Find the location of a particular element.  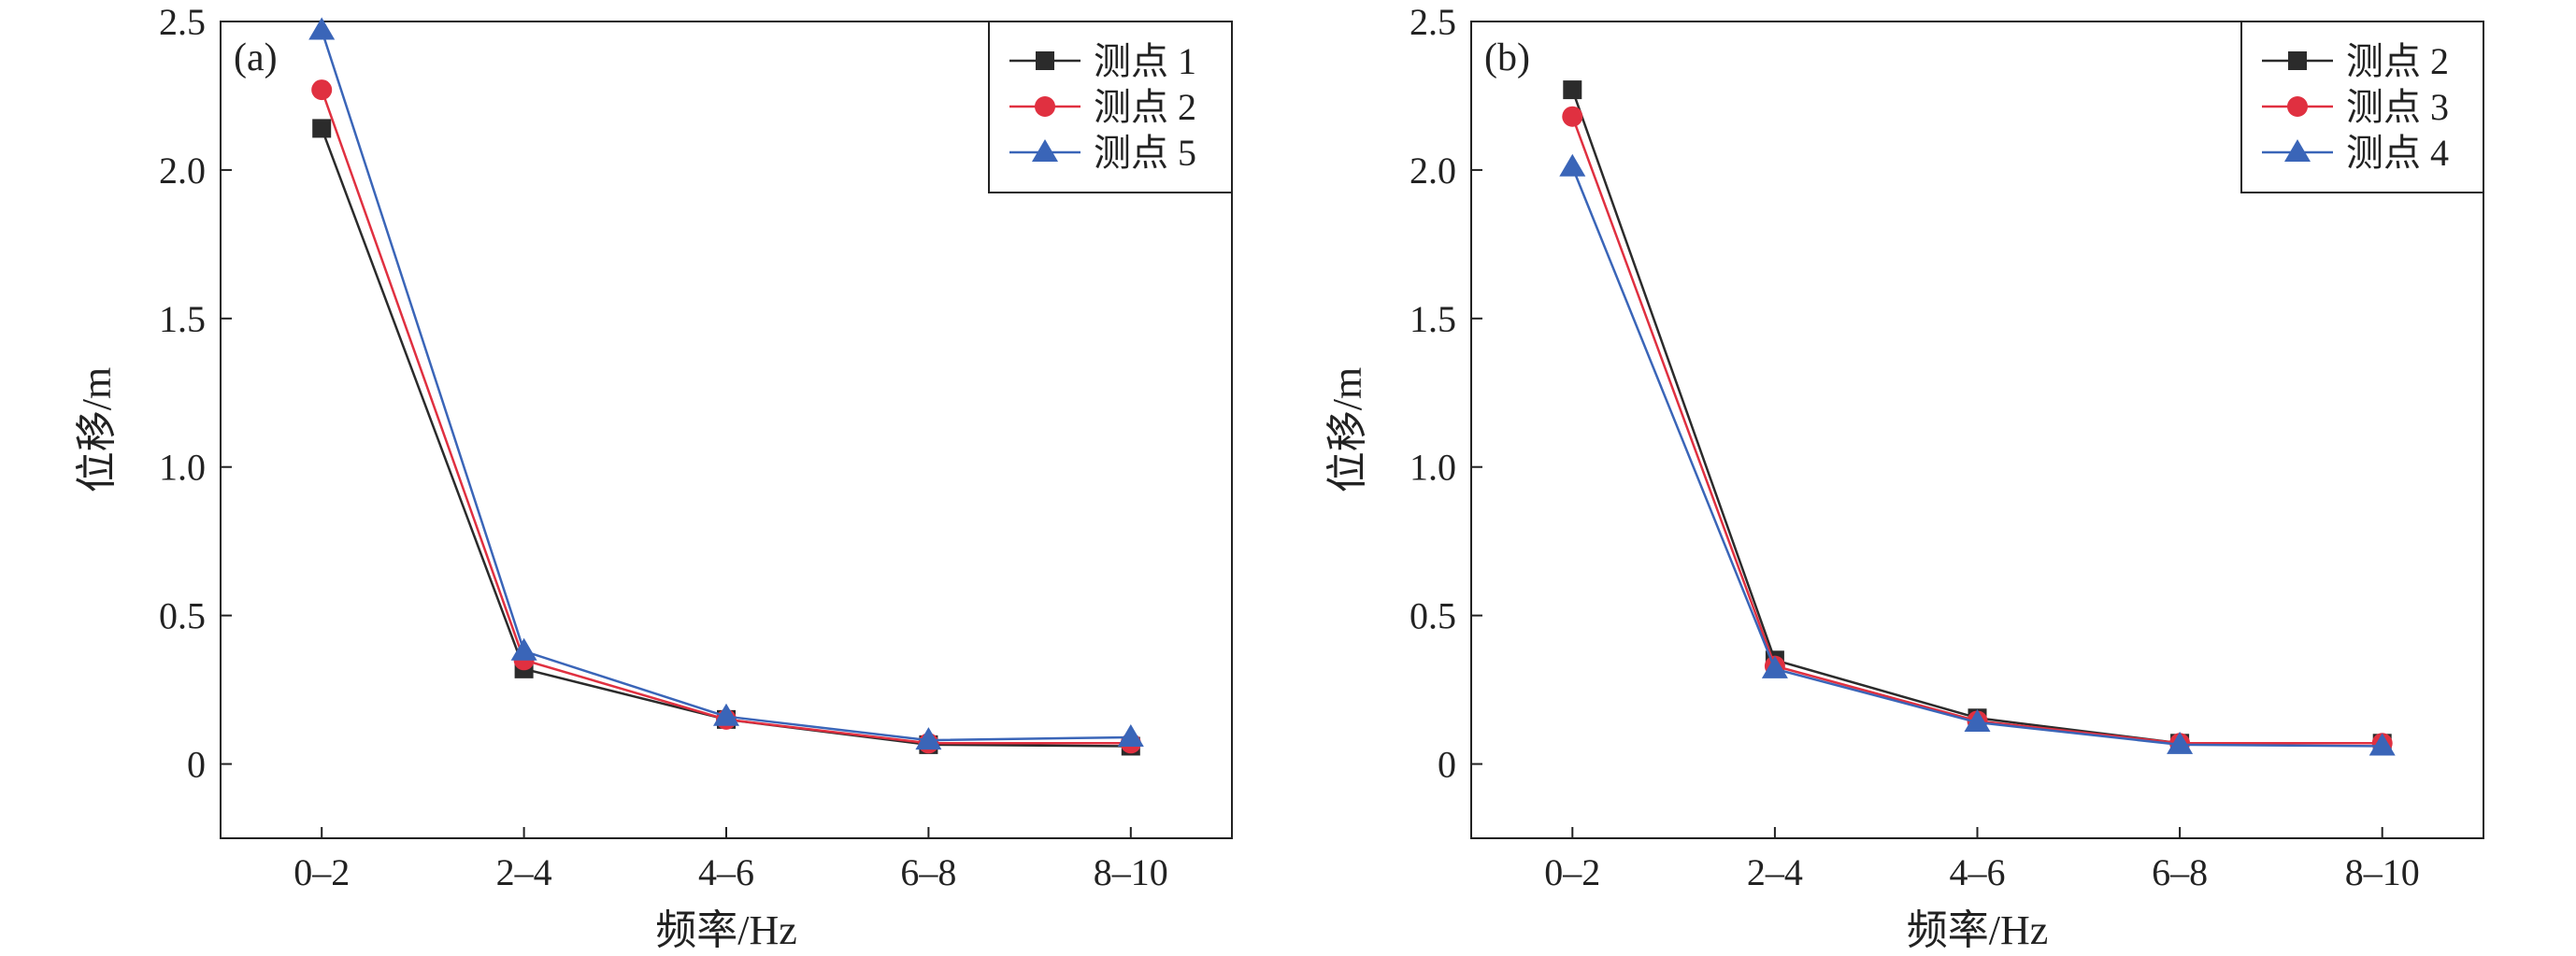

panel-label: (a) is located at coordinates (256, 57).